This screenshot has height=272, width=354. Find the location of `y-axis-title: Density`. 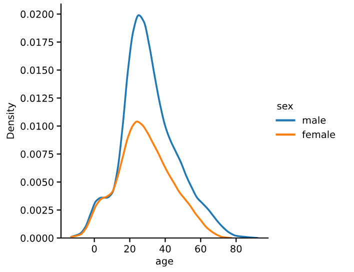

y-axis-title: Density is located at coordinates (11, 120).